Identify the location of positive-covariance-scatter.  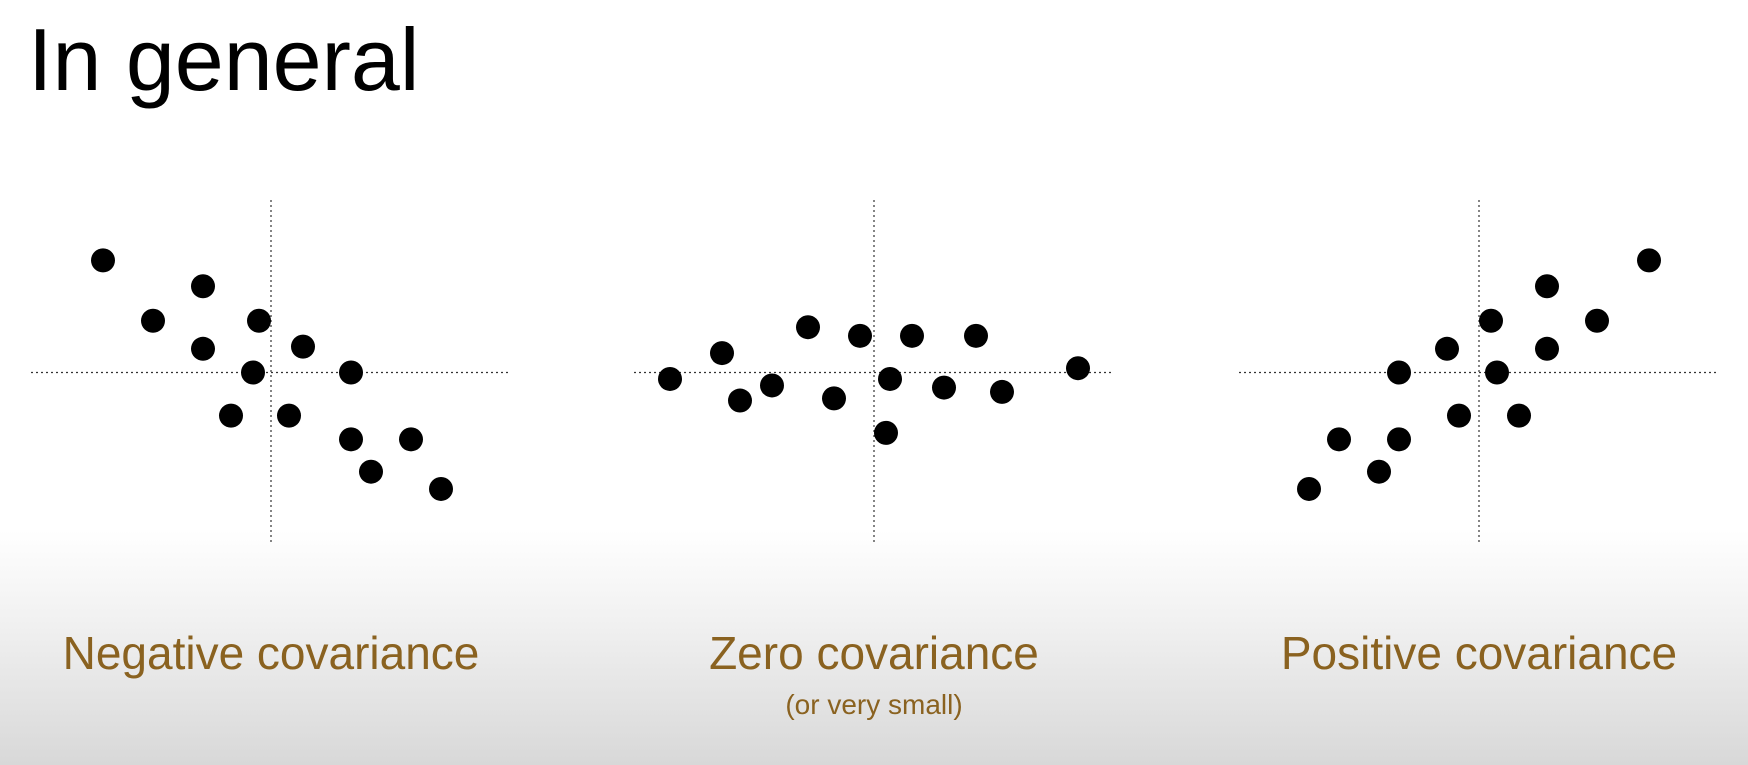
(1479, 372).